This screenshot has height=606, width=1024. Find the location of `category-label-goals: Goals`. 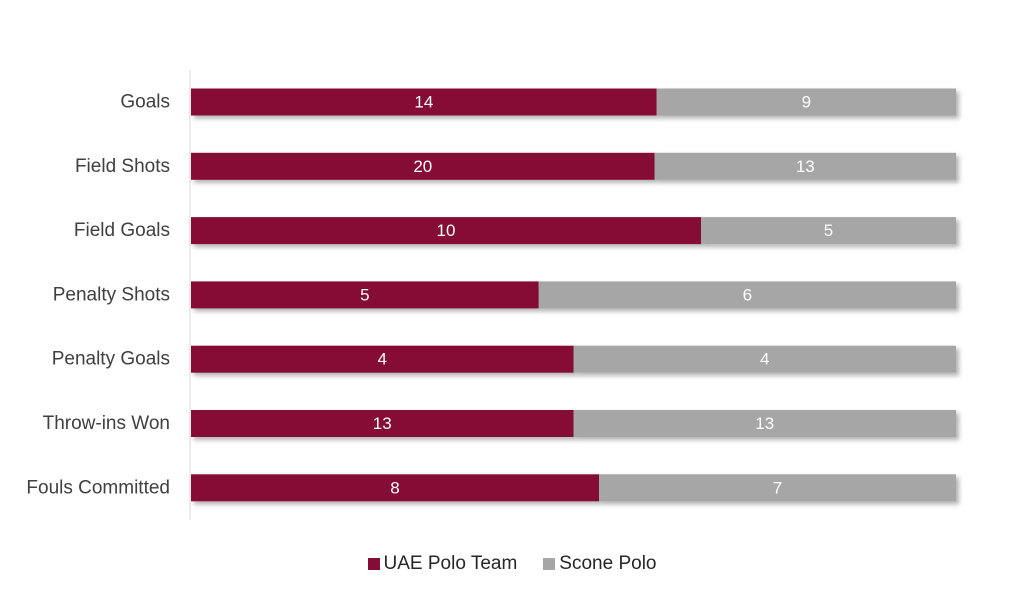

category-label-goals: Goals is located at coordinates (145, 102).